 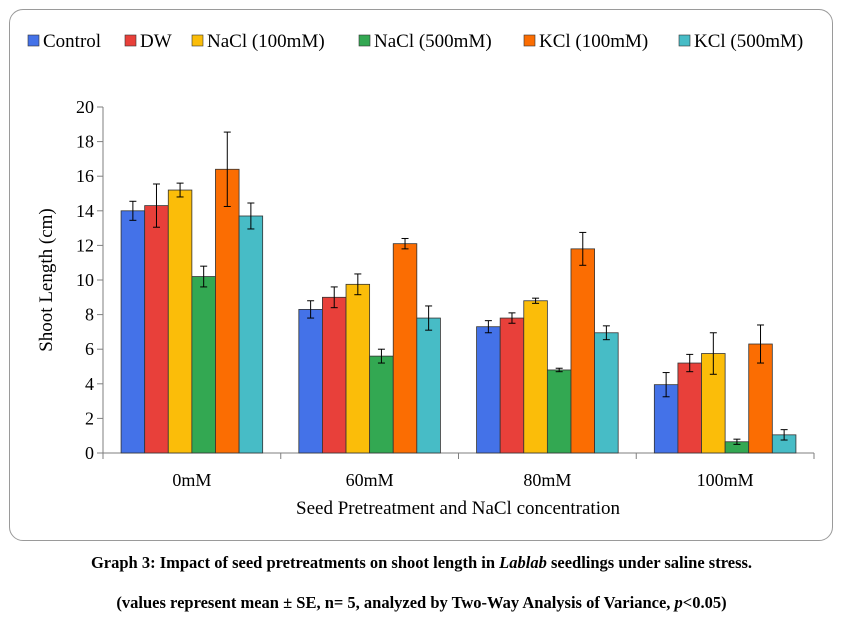 I want to click on x-tick-label: 80mM, so click(x=547, y=480).